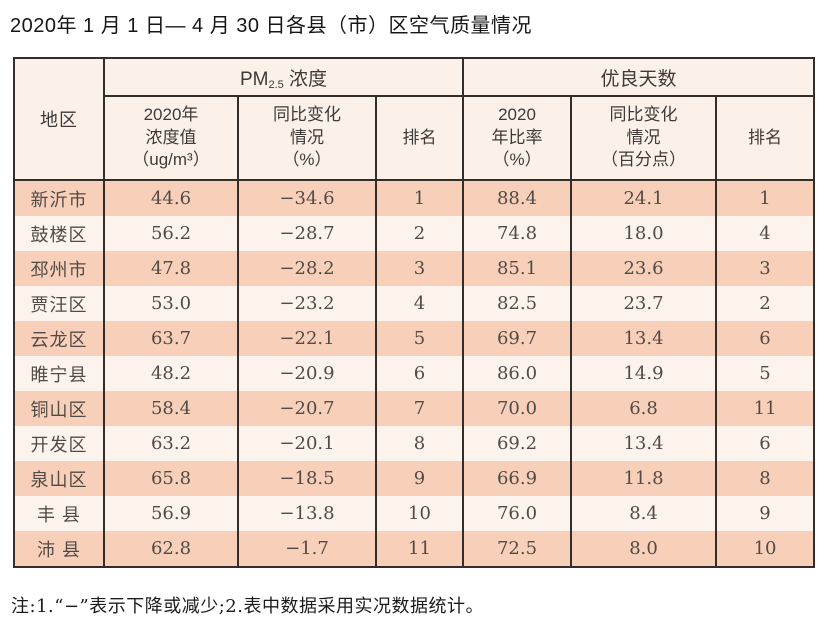 The width and height of the screenshot is (825, 620). I want to click on cell-area: 鼓楼区, so click(59, 233).